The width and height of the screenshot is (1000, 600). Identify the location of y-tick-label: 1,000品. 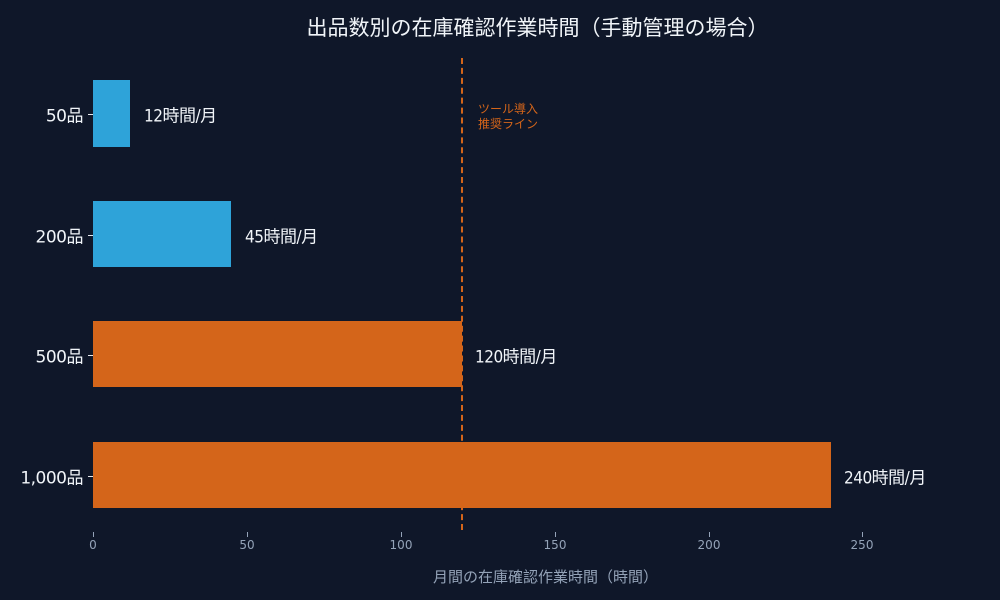
(51, 478).